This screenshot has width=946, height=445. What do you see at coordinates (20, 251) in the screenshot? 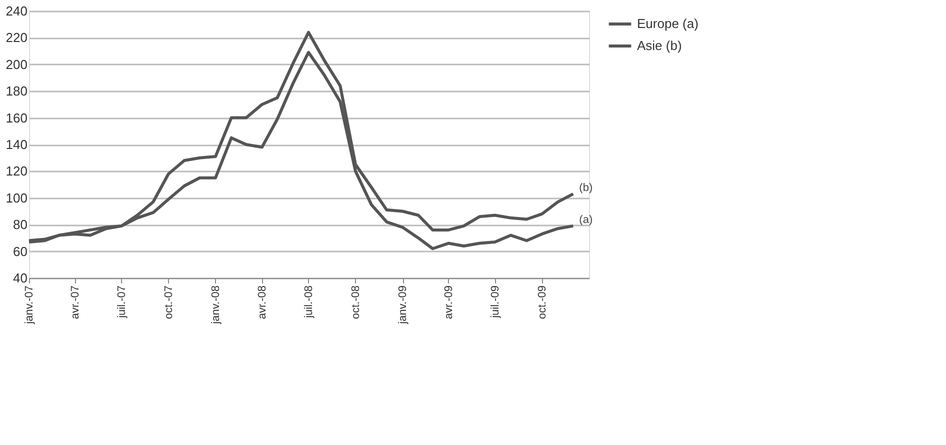
I see `y-tick-label: 60` at bounding box center [20, 251].